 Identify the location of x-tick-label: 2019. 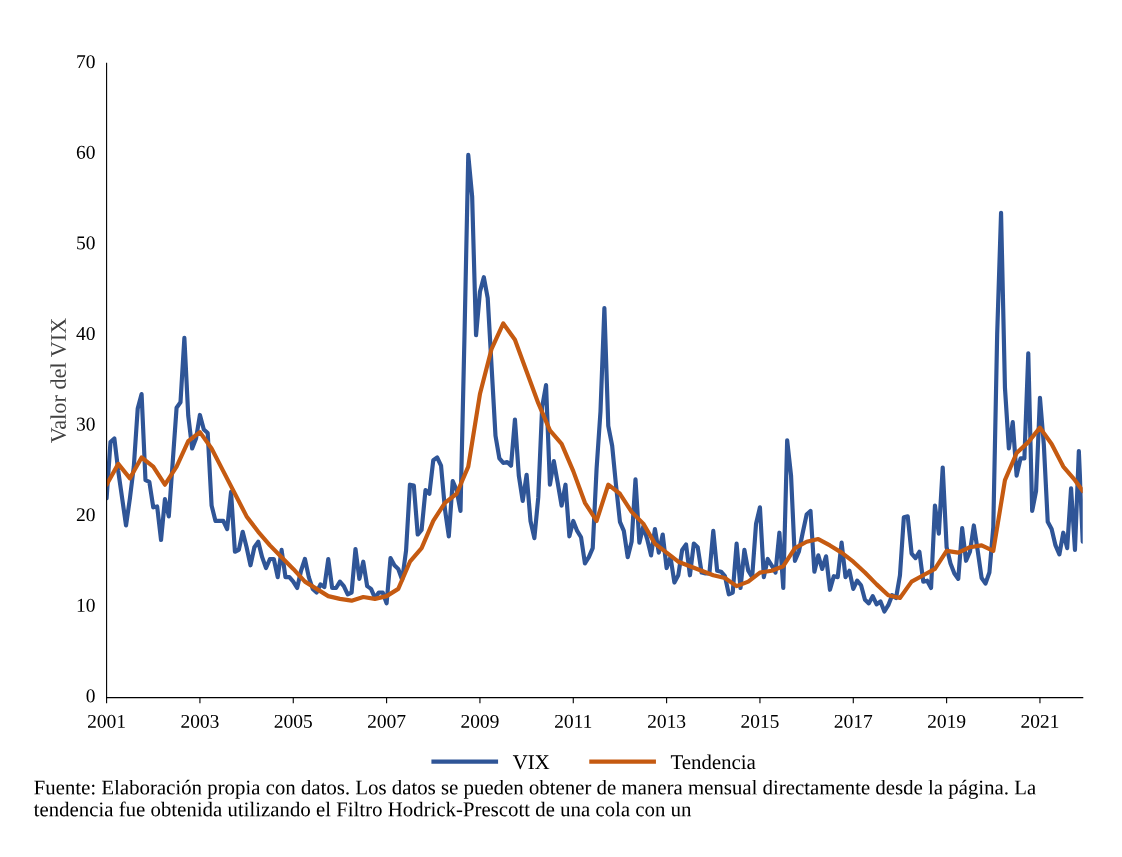
(947, 721).